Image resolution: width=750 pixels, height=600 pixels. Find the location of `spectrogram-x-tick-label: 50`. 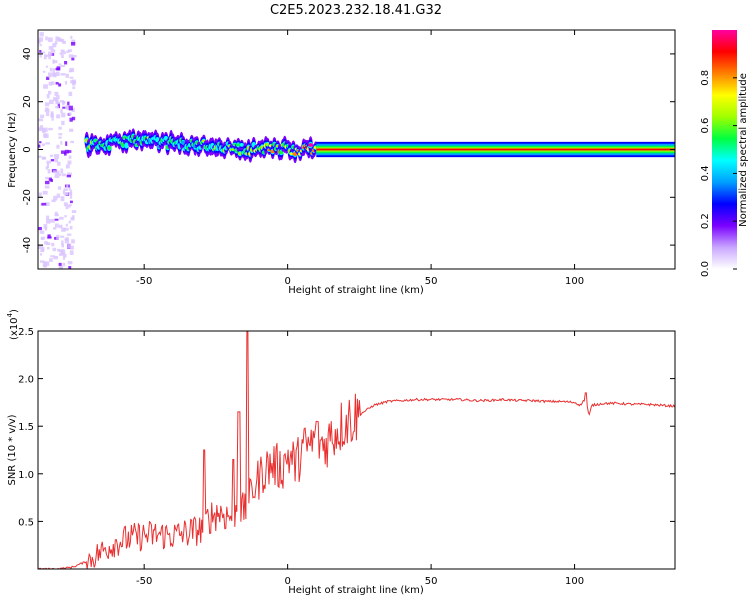

spectrogram-x-tick-label: 50 is located at coordinates (431, 281).